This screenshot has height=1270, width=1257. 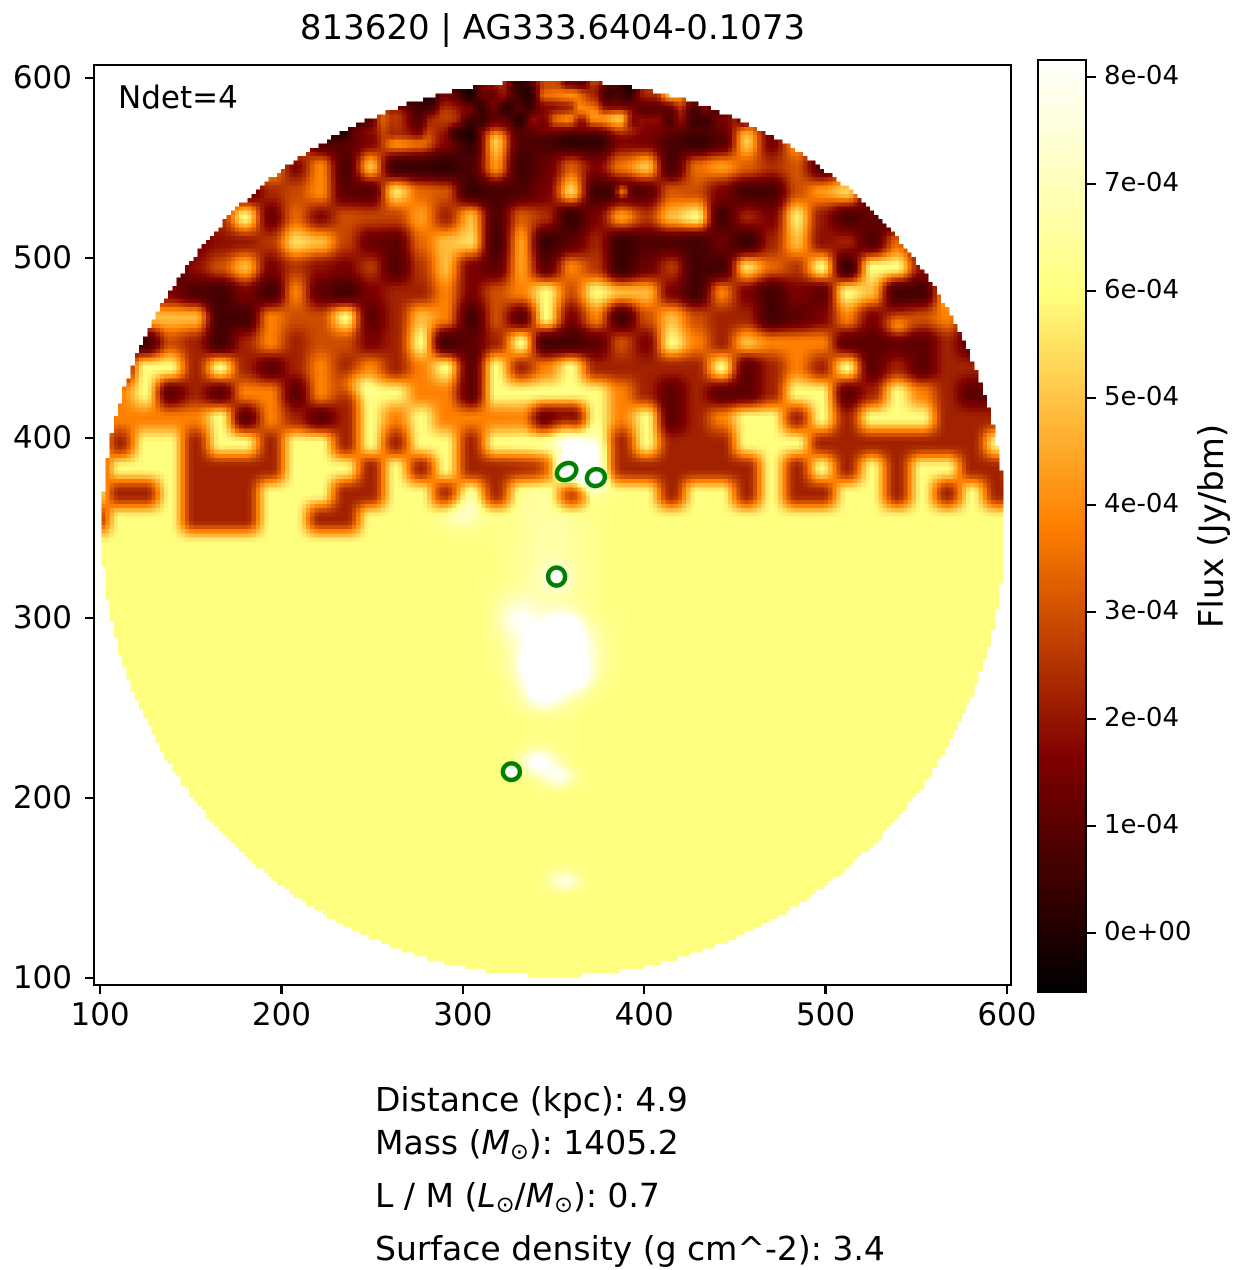 I want to click on y-tick-label: 100, so click(x=42, y=978).